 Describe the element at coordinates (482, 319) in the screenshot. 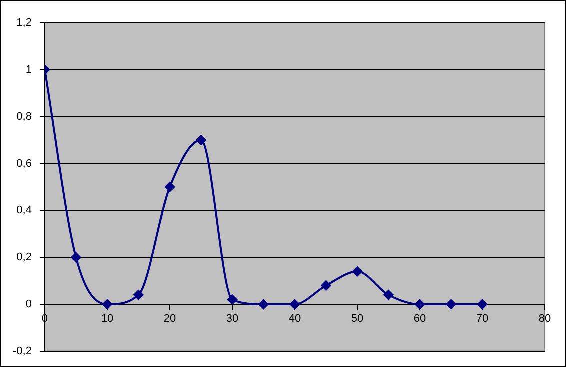

I see `x-tick-label: 70` at that location.